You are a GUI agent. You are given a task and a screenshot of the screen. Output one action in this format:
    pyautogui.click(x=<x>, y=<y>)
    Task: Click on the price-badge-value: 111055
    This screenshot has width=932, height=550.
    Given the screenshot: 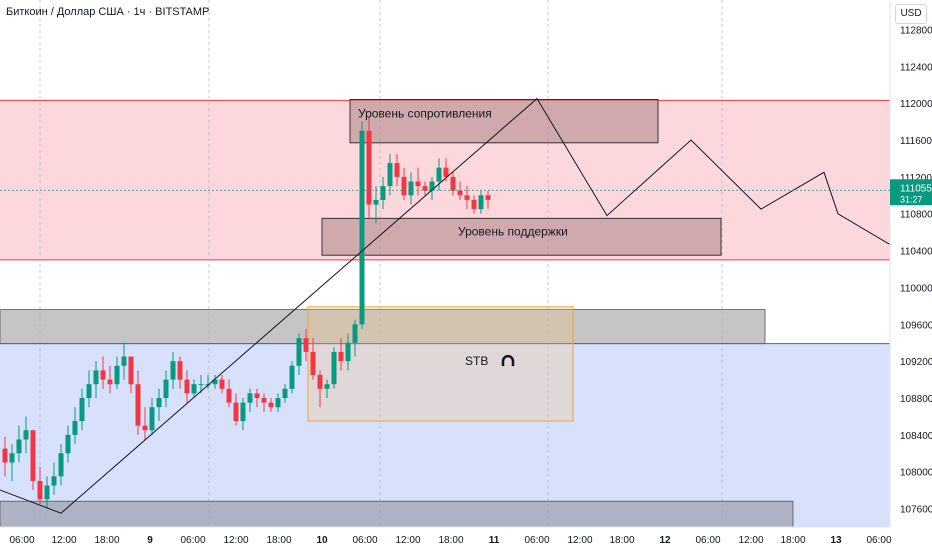 What is the action you would take?
    pyautogui.click(x=916, y=188)
    